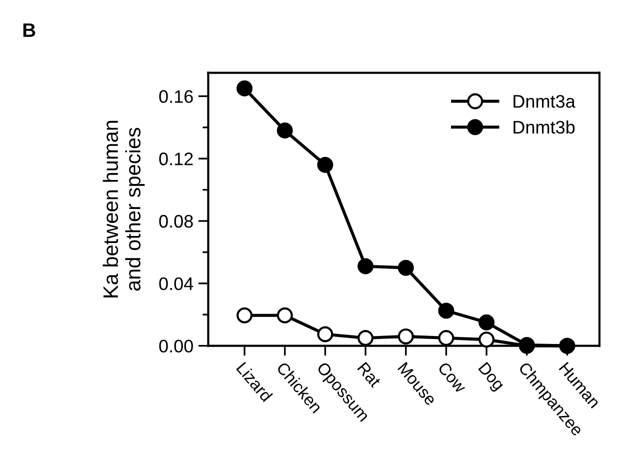  What do you see at coordinates (176, 221) in the screenshot?
I see `y-tick-label: 0.08` at bounding box center [176, 221].